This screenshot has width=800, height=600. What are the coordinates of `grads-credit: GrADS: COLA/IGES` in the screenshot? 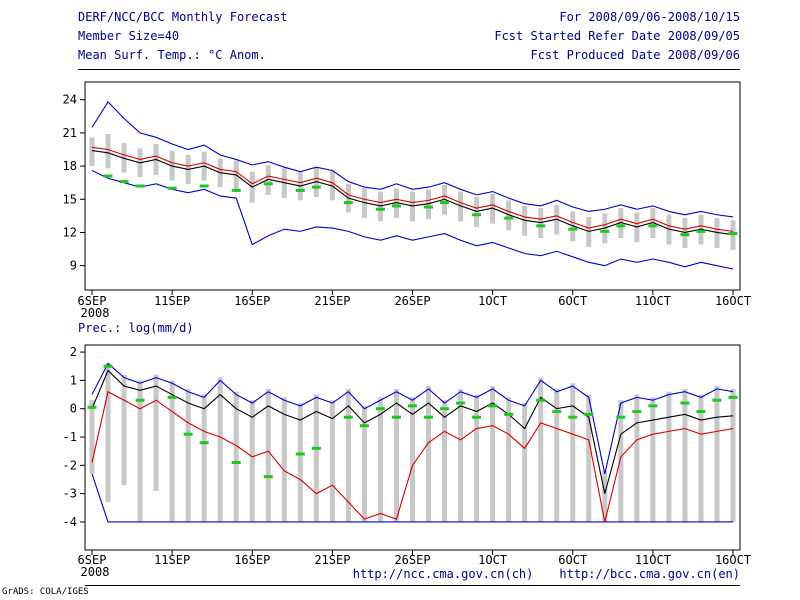 It's located at (45, 592).